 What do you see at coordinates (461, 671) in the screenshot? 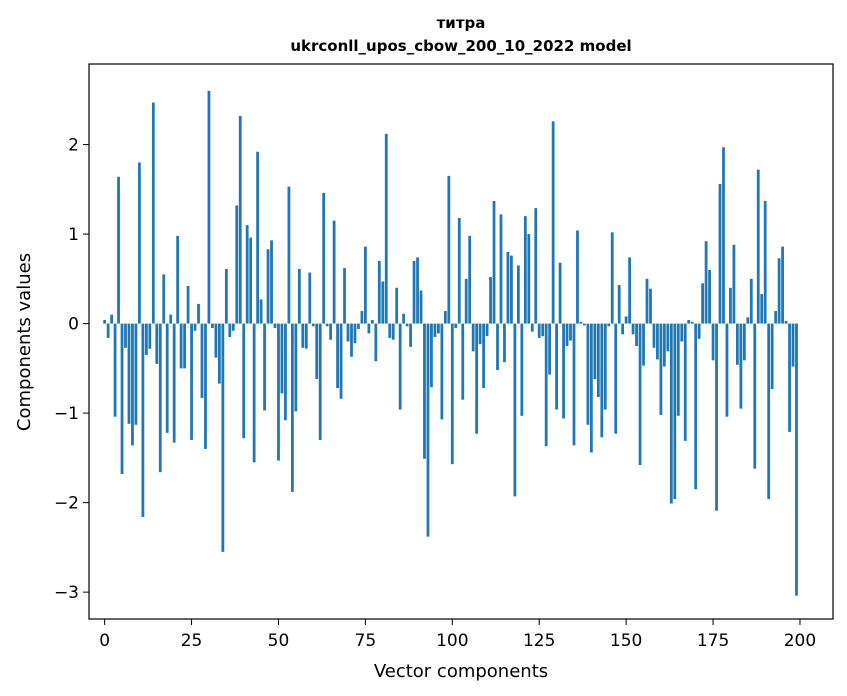
I see `x-axis-label: Vector components` at bounding box center [461, 671].